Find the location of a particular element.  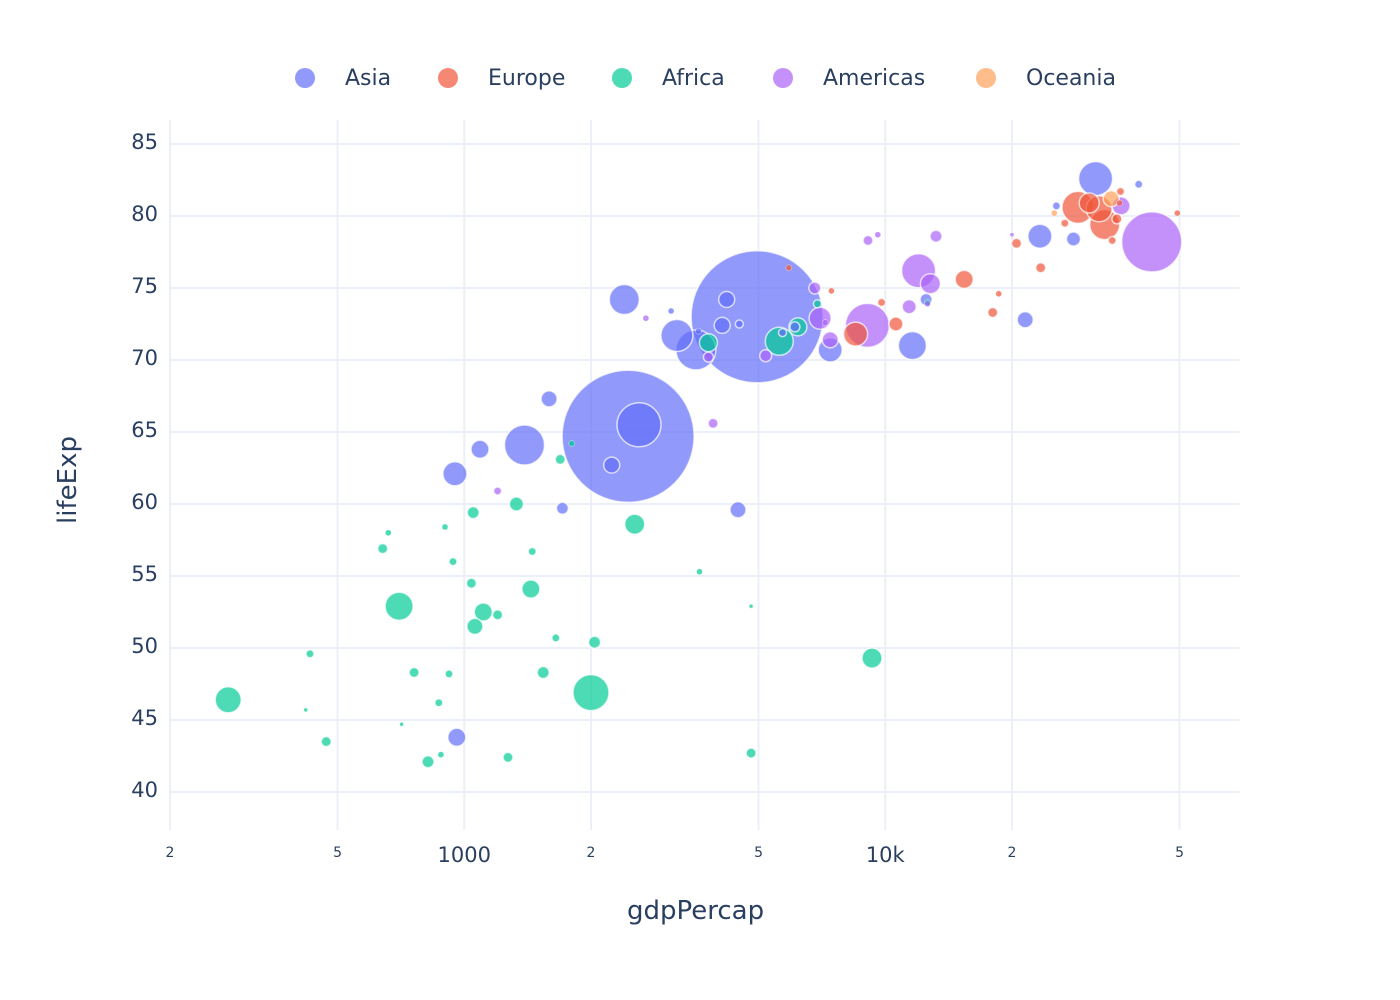

legend-item-oceania: Oceania is located at coordinates (1046, 78).